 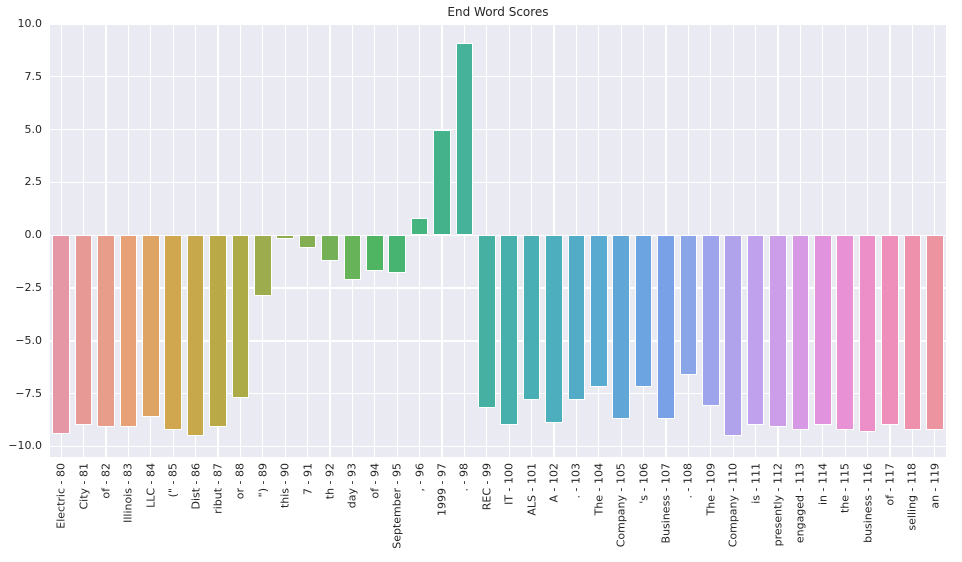 I want to click on x-tick-label: or - 88, so click(x=240, y=481).